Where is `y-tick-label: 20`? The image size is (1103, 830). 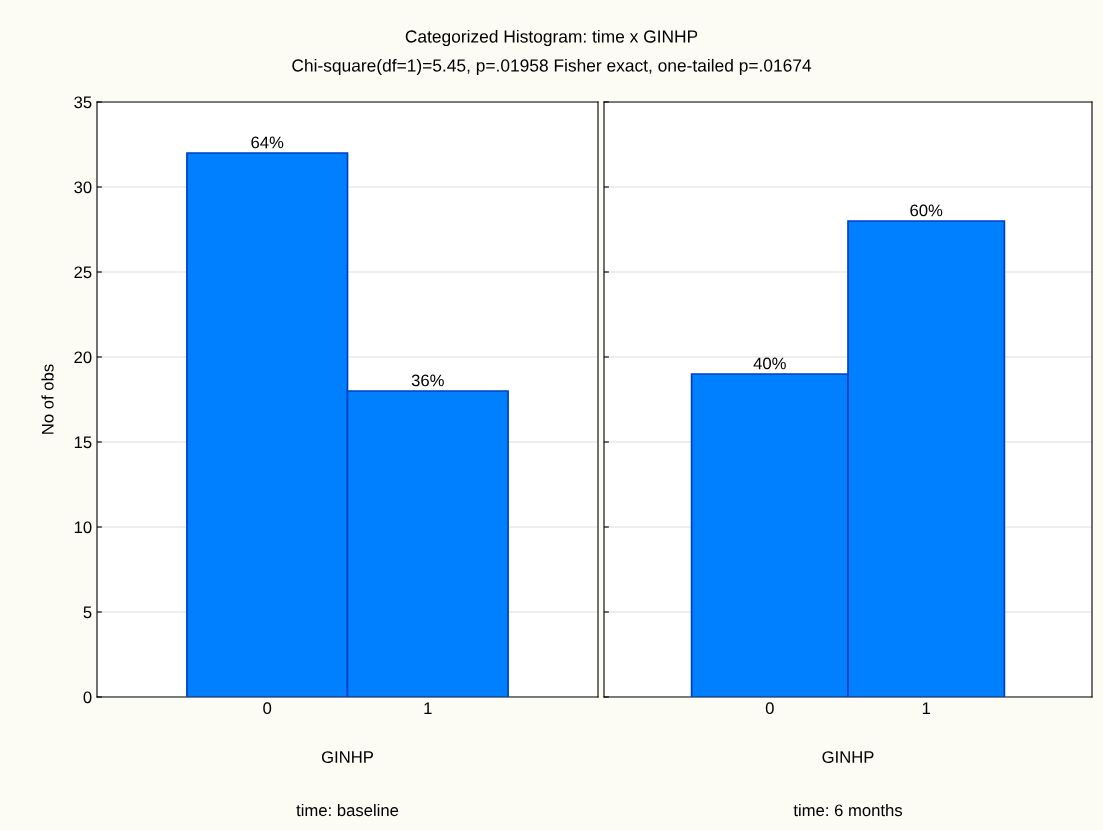
y-tick-label: 20 is located at coordinates (83, 357).